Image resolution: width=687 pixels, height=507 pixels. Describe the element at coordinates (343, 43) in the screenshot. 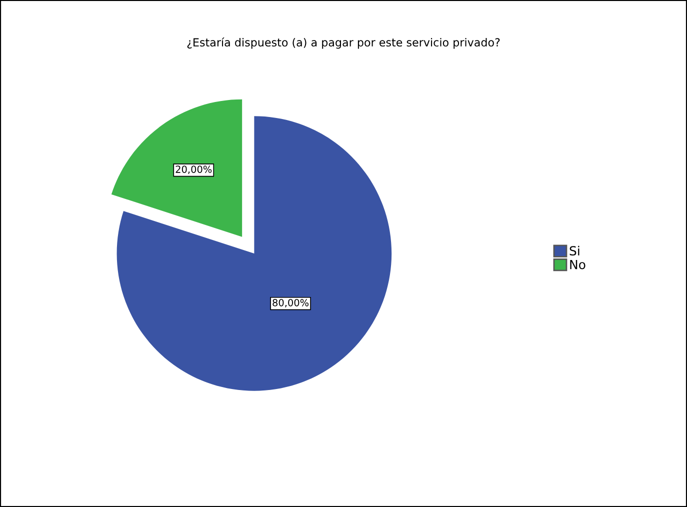

I see `chart-title: ¿Estaría dispuesto (a) a pagar por este servicio privado?` at that location.